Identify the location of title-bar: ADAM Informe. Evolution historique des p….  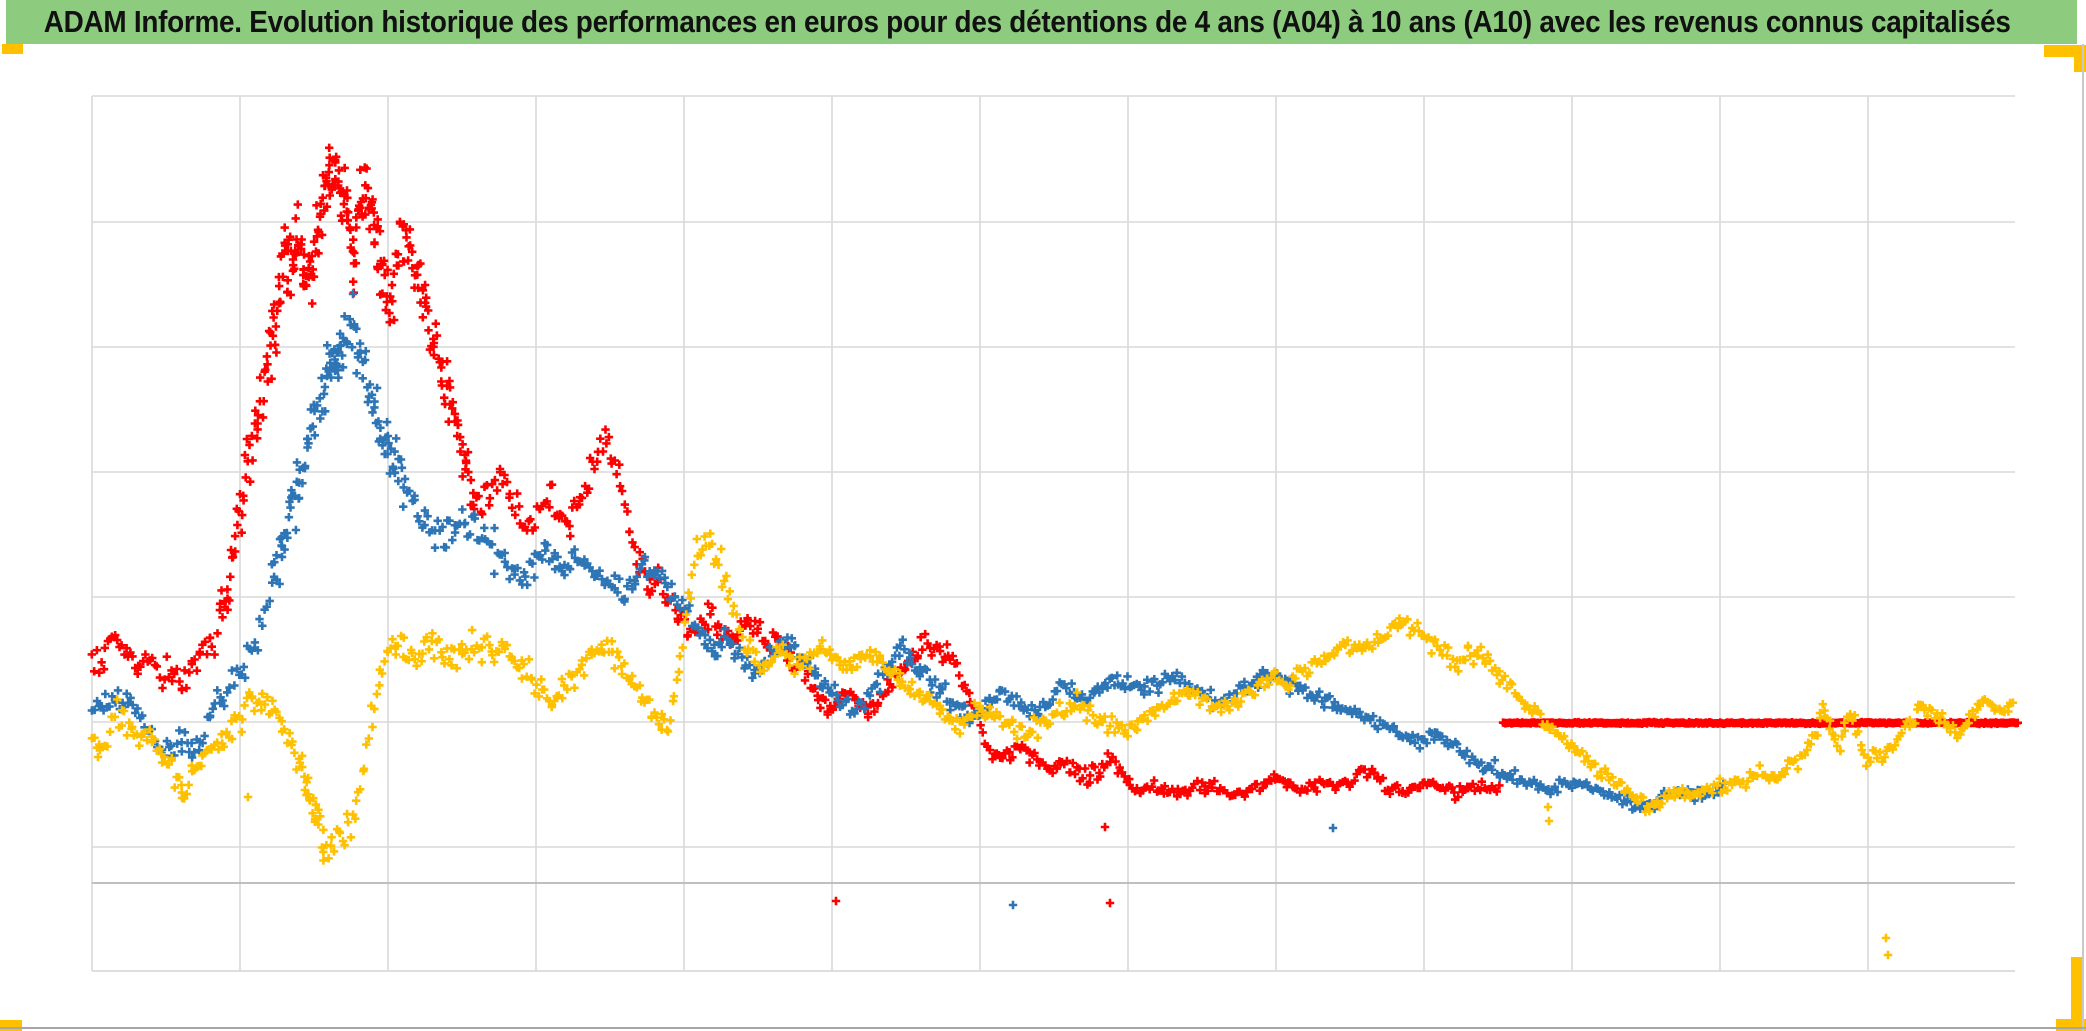
(1041, 22).